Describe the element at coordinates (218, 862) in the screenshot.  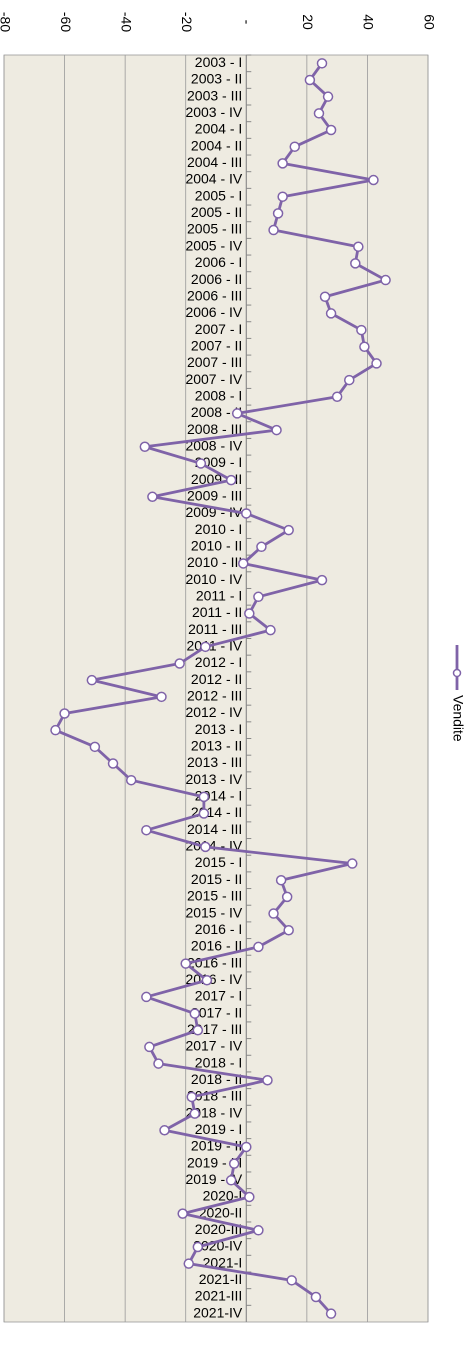
I see `x-tick-label: 2015 - I` at that location.